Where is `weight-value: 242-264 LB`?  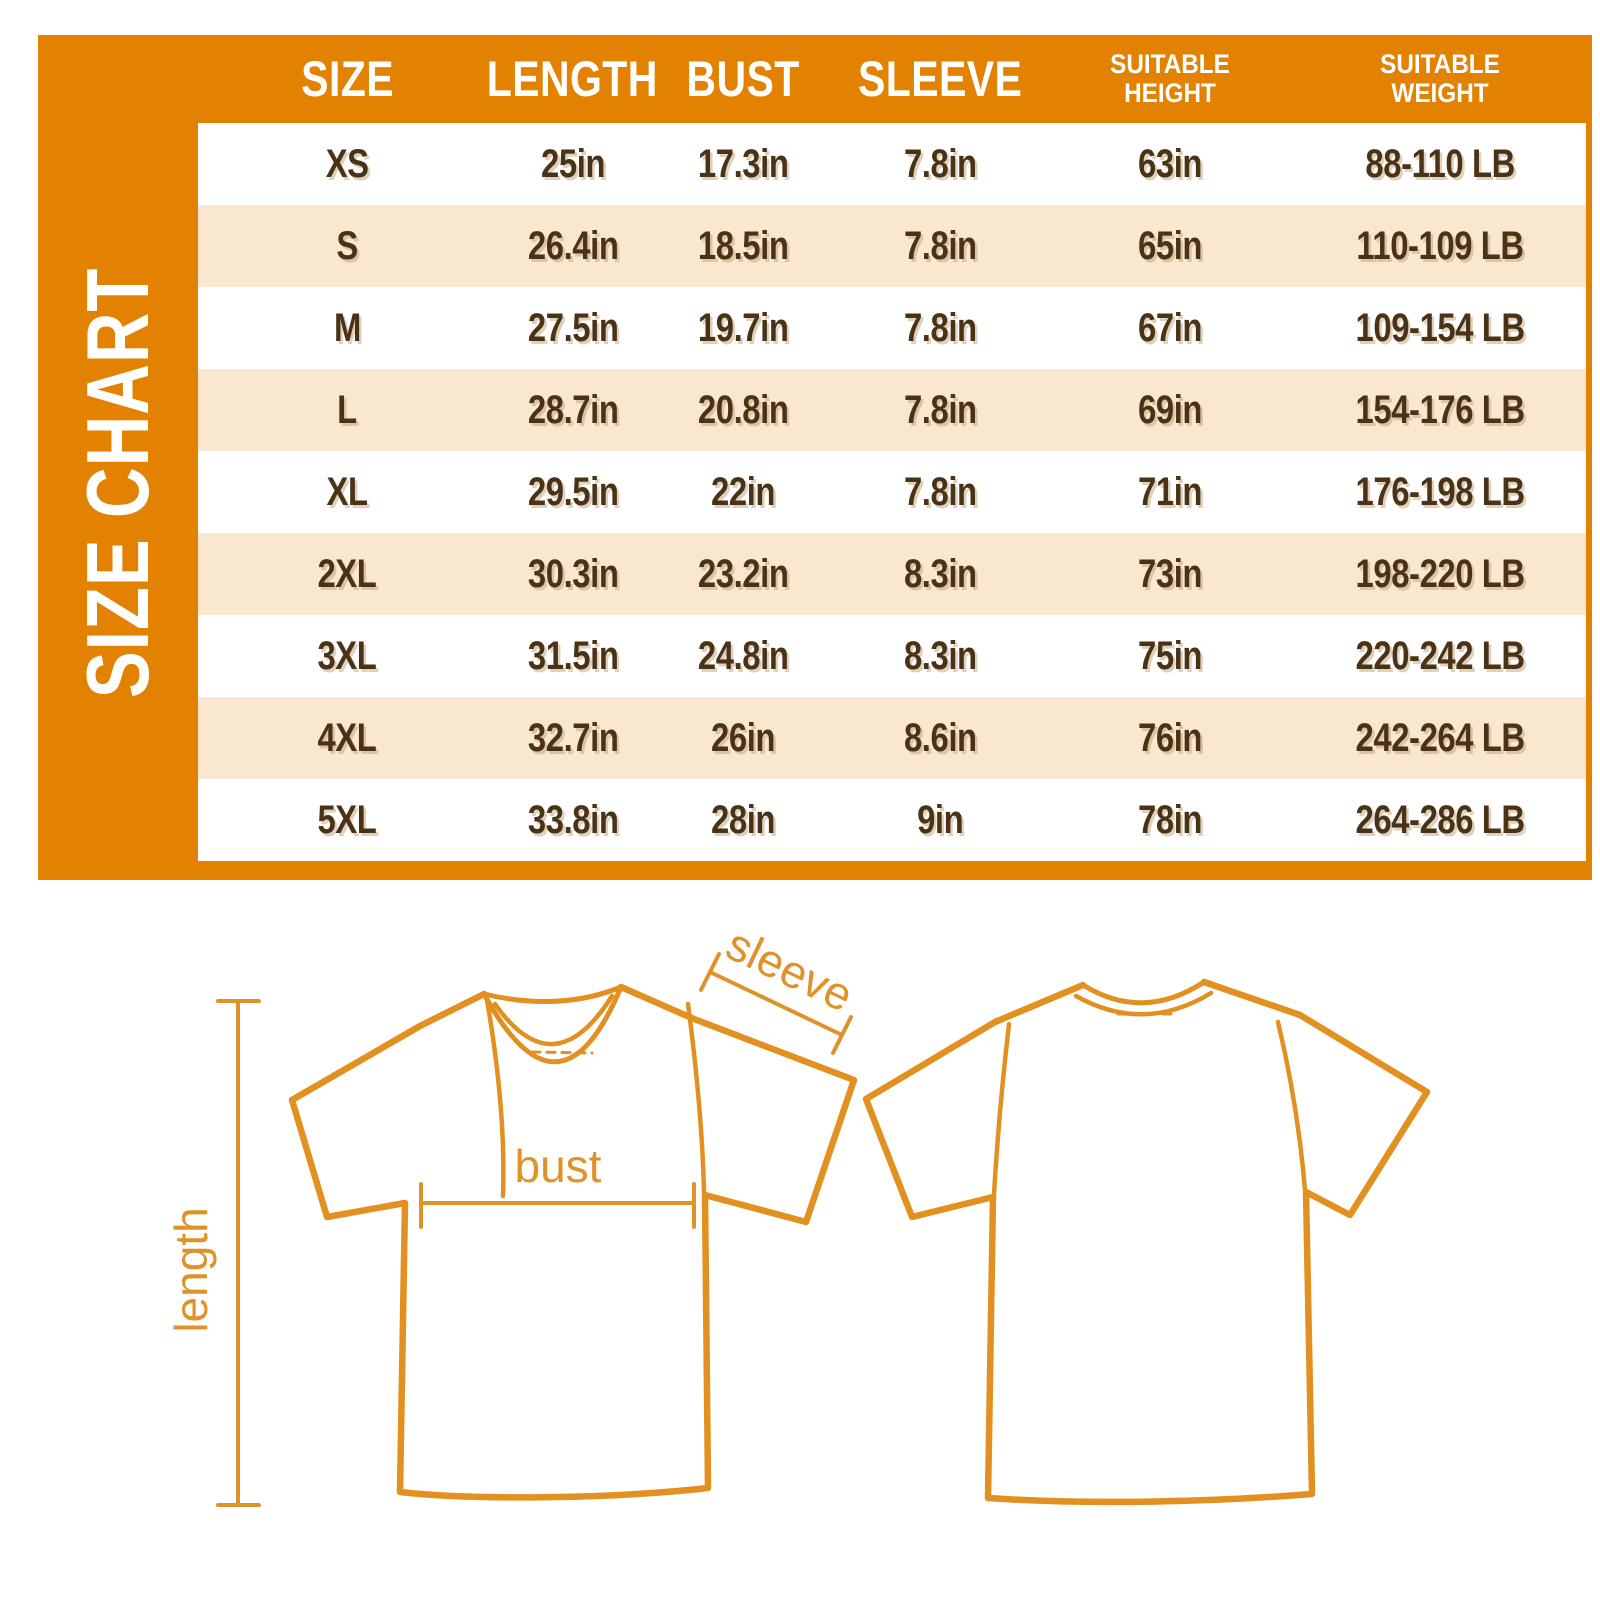
weight-value: 242-264 LB is located at coordinates (1440, 737).